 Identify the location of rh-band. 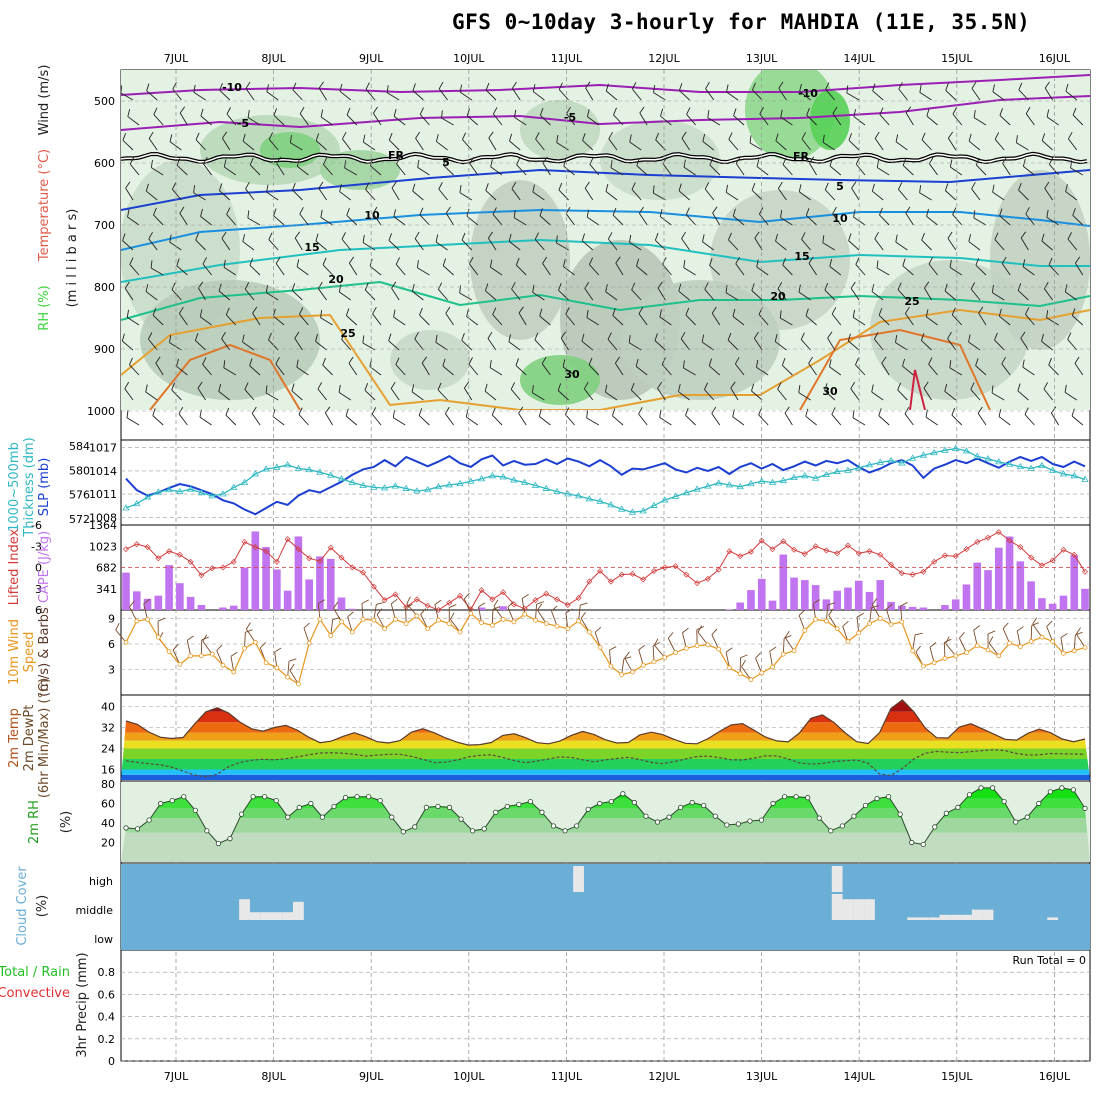
(605, 803).